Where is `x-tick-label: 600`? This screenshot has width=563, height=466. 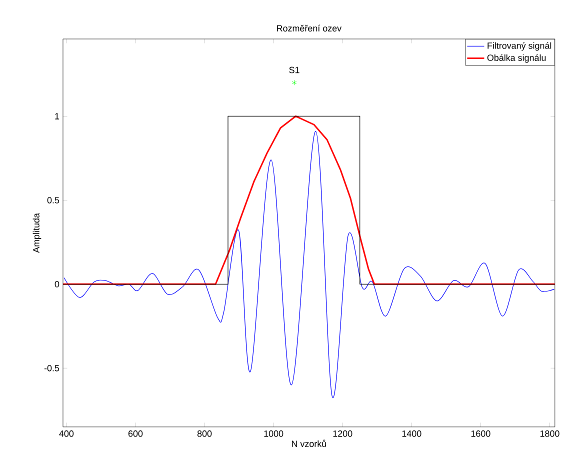
x-tick-label: 600 is located at coordinates (135, 433).